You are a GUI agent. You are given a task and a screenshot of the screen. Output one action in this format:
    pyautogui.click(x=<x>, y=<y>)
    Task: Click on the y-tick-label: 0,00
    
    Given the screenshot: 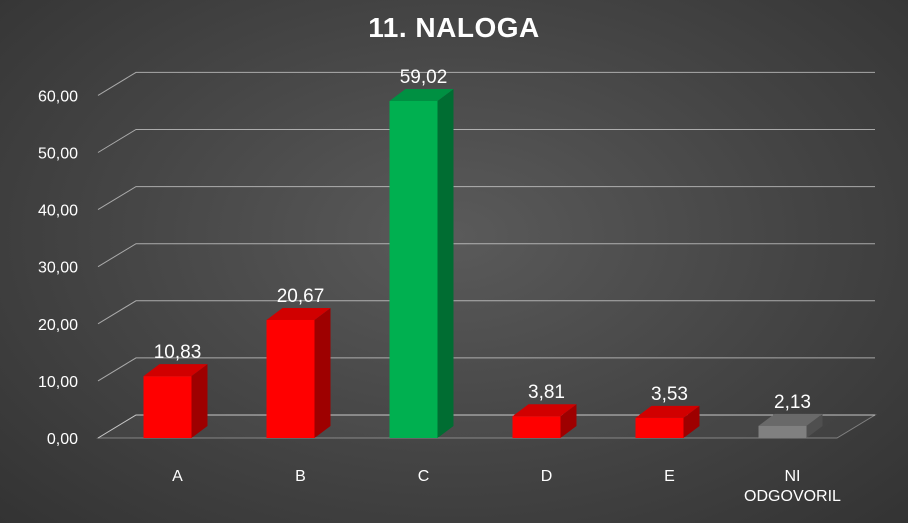 What is the action you would take?
    pyautogui.click(x=62, y=439)
    